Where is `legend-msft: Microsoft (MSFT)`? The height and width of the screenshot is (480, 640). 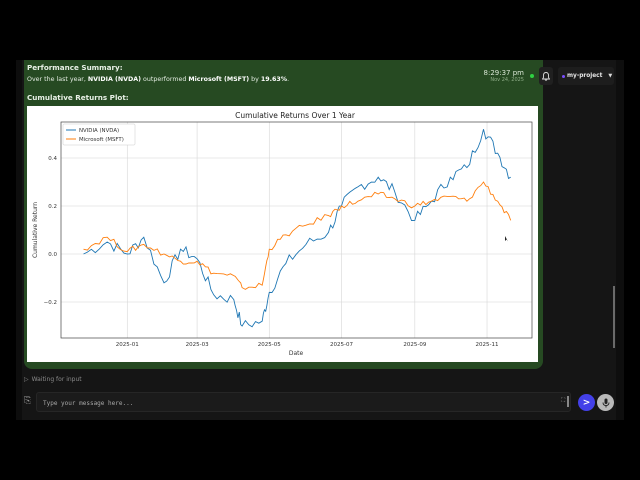 legend-msft: Microsoft (MSFT) is located at coordinates (101, 140).